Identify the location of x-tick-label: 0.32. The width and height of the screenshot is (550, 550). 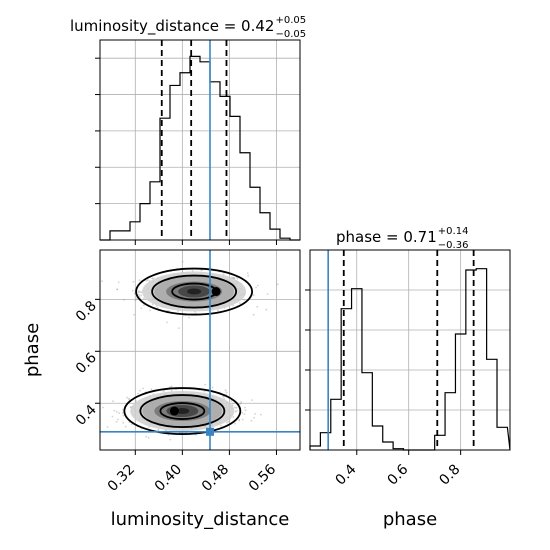
(121, 478).